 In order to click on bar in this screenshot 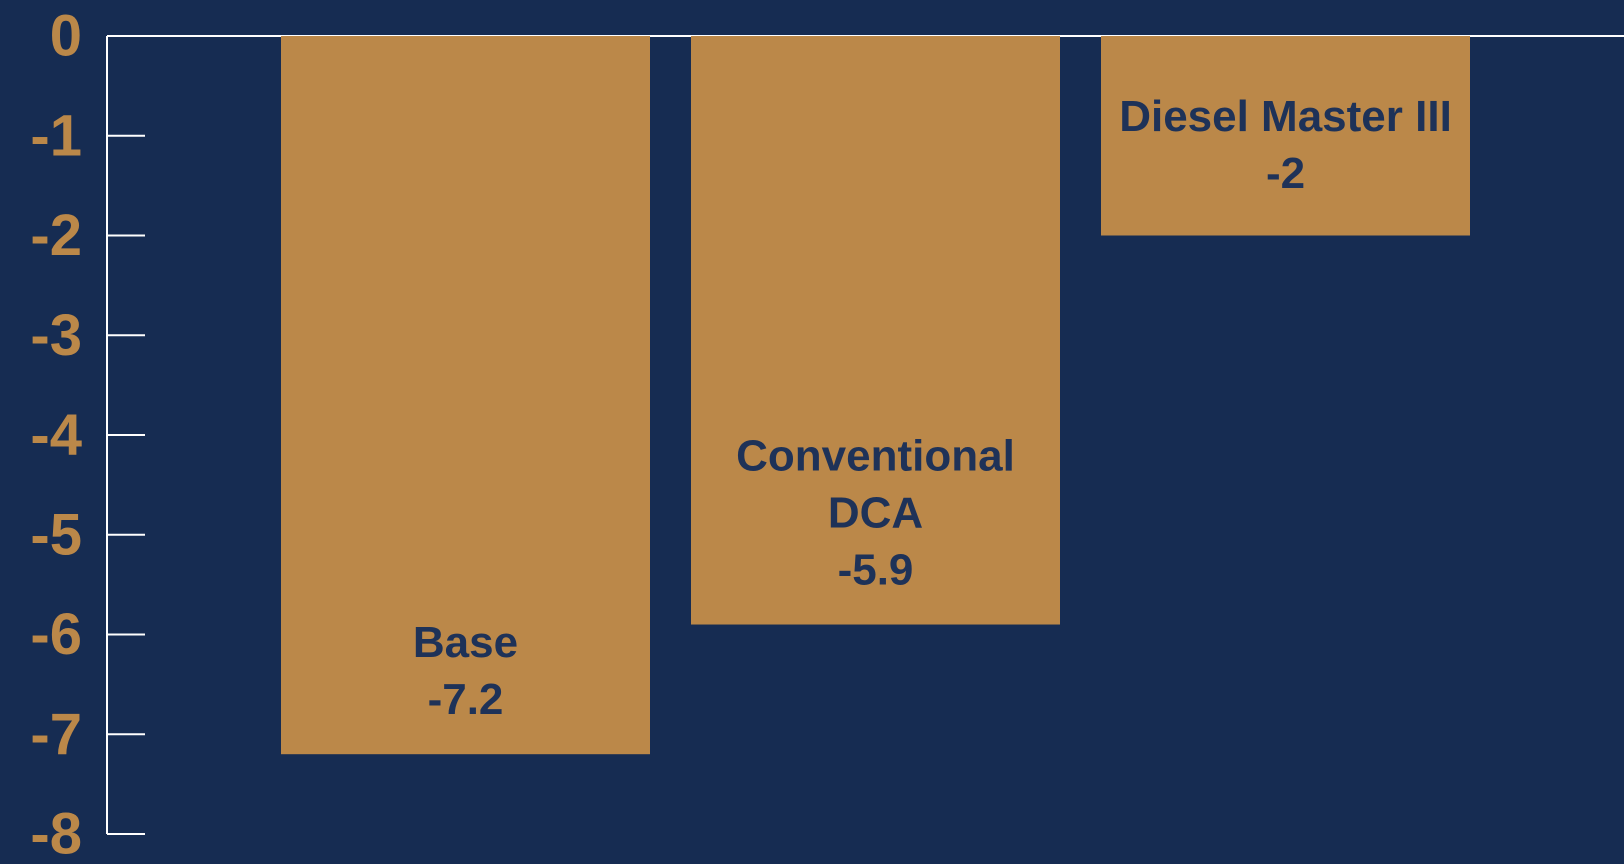, I will do `click(1285, 136)`.